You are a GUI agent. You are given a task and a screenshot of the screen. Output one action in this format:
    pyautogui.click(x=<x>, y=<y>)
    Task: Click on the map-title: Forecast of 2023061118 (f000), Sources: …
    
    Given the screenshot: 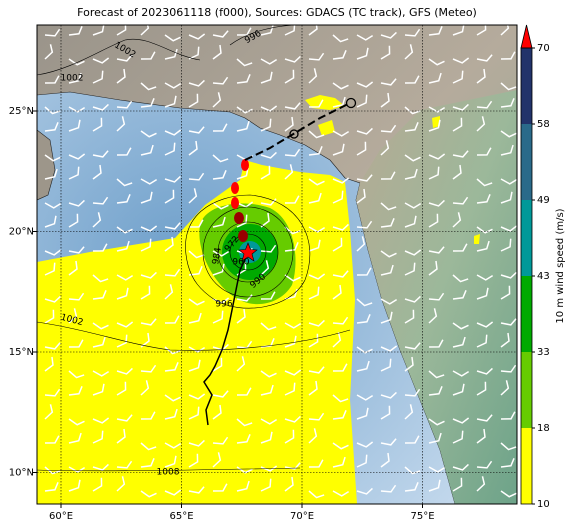 What is the action you would take?
    pyautogui.click(x=277, y=12)
    